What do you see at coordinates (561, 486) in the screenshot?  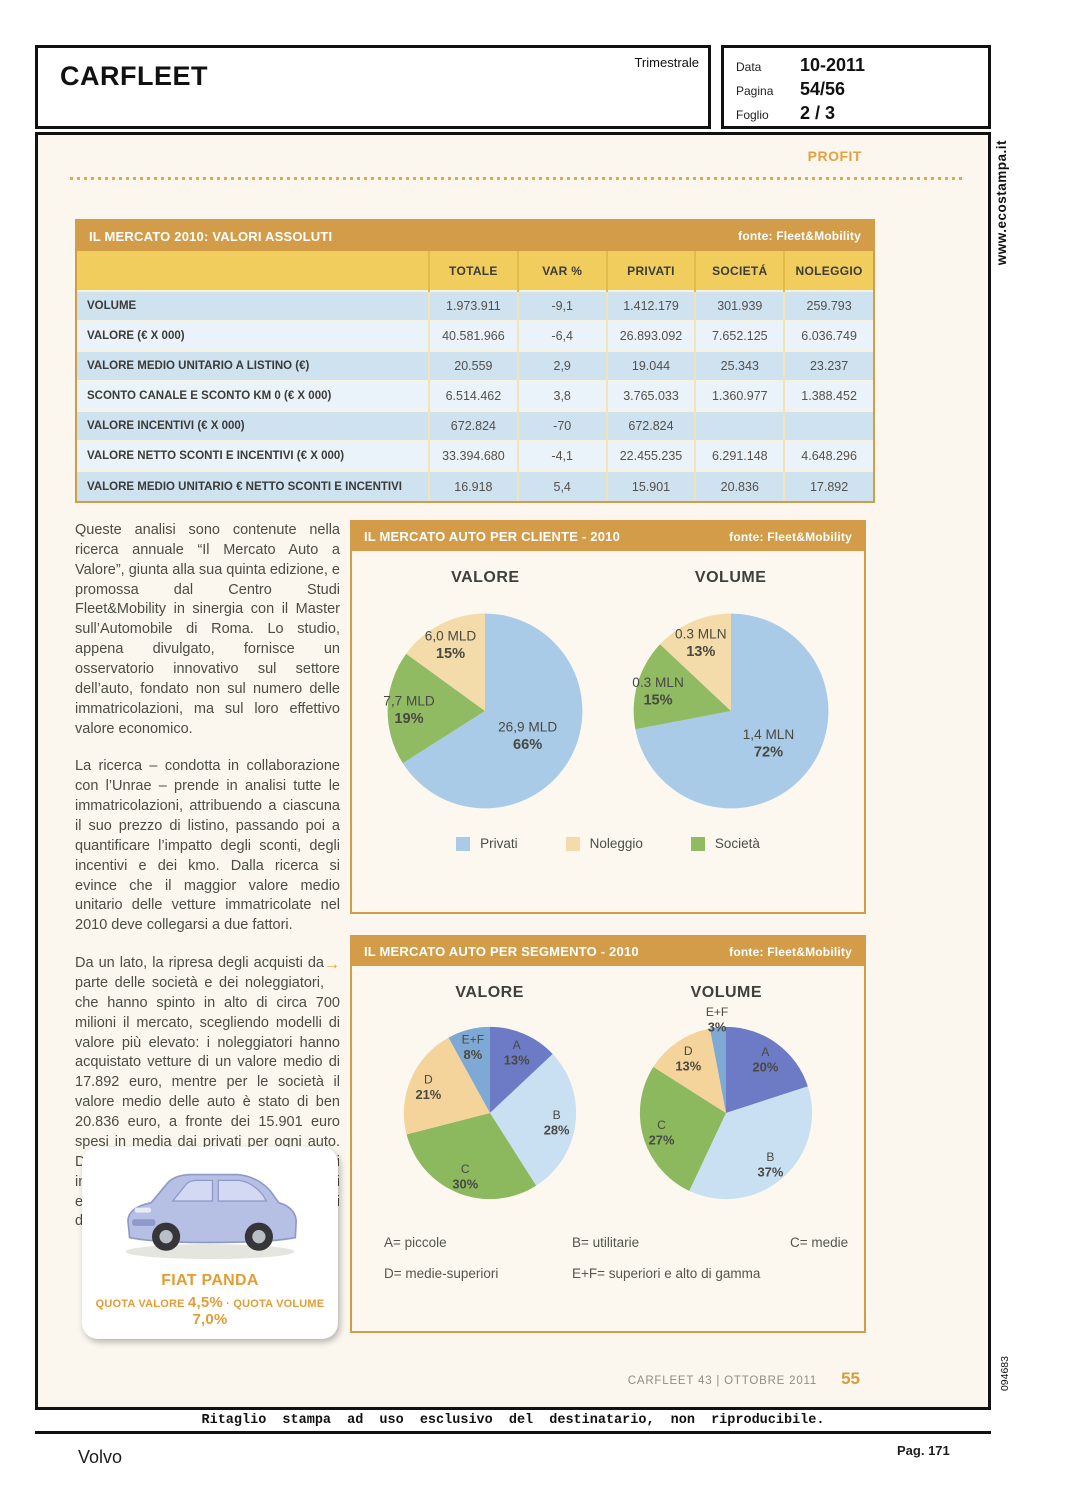 I see `cell: 5,4` at bounding box center [561, 486].